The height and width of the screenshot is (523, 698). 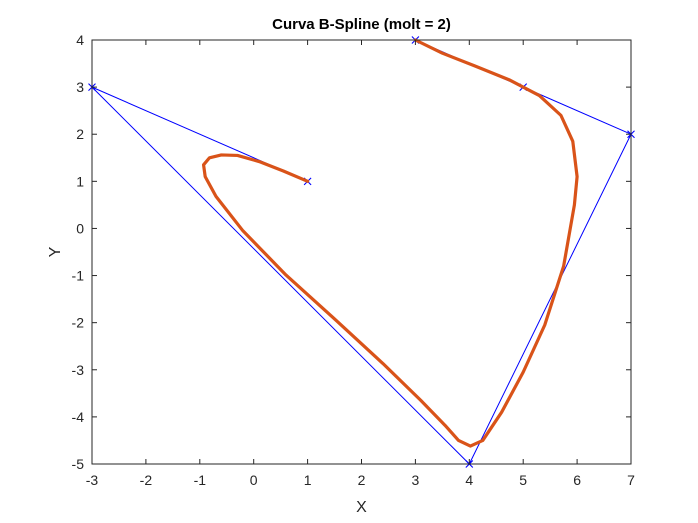 What do you see at coordinates (361, 24) in the screenshot?
I see `chart-title: Curva B-Spline (molt = 2)` at bounding box center [361, 24].